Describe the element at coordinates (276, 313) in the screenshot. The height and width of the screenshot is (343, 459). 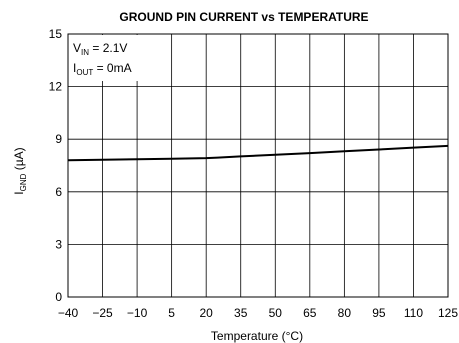
I see `x-tick-label: 50` at that location.